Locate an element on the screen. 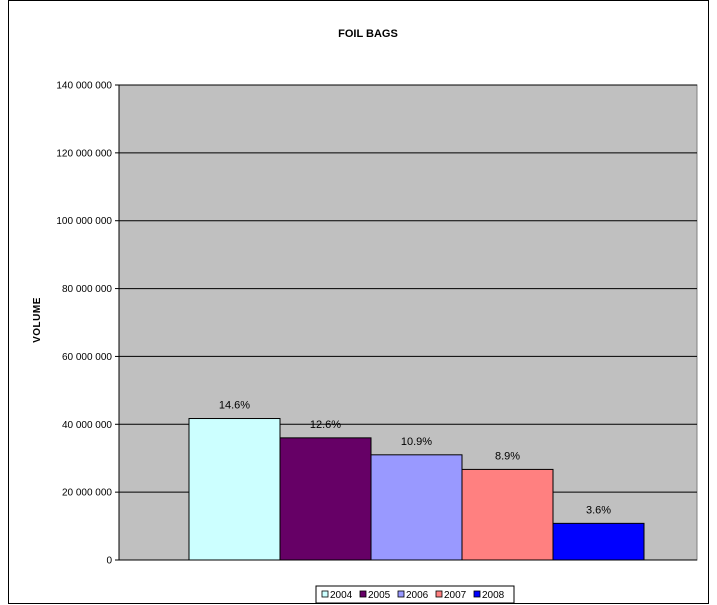 This screenshot has height=605, width=717. y-tick-label: 100 000 000 is located at coordinates (84, 221).